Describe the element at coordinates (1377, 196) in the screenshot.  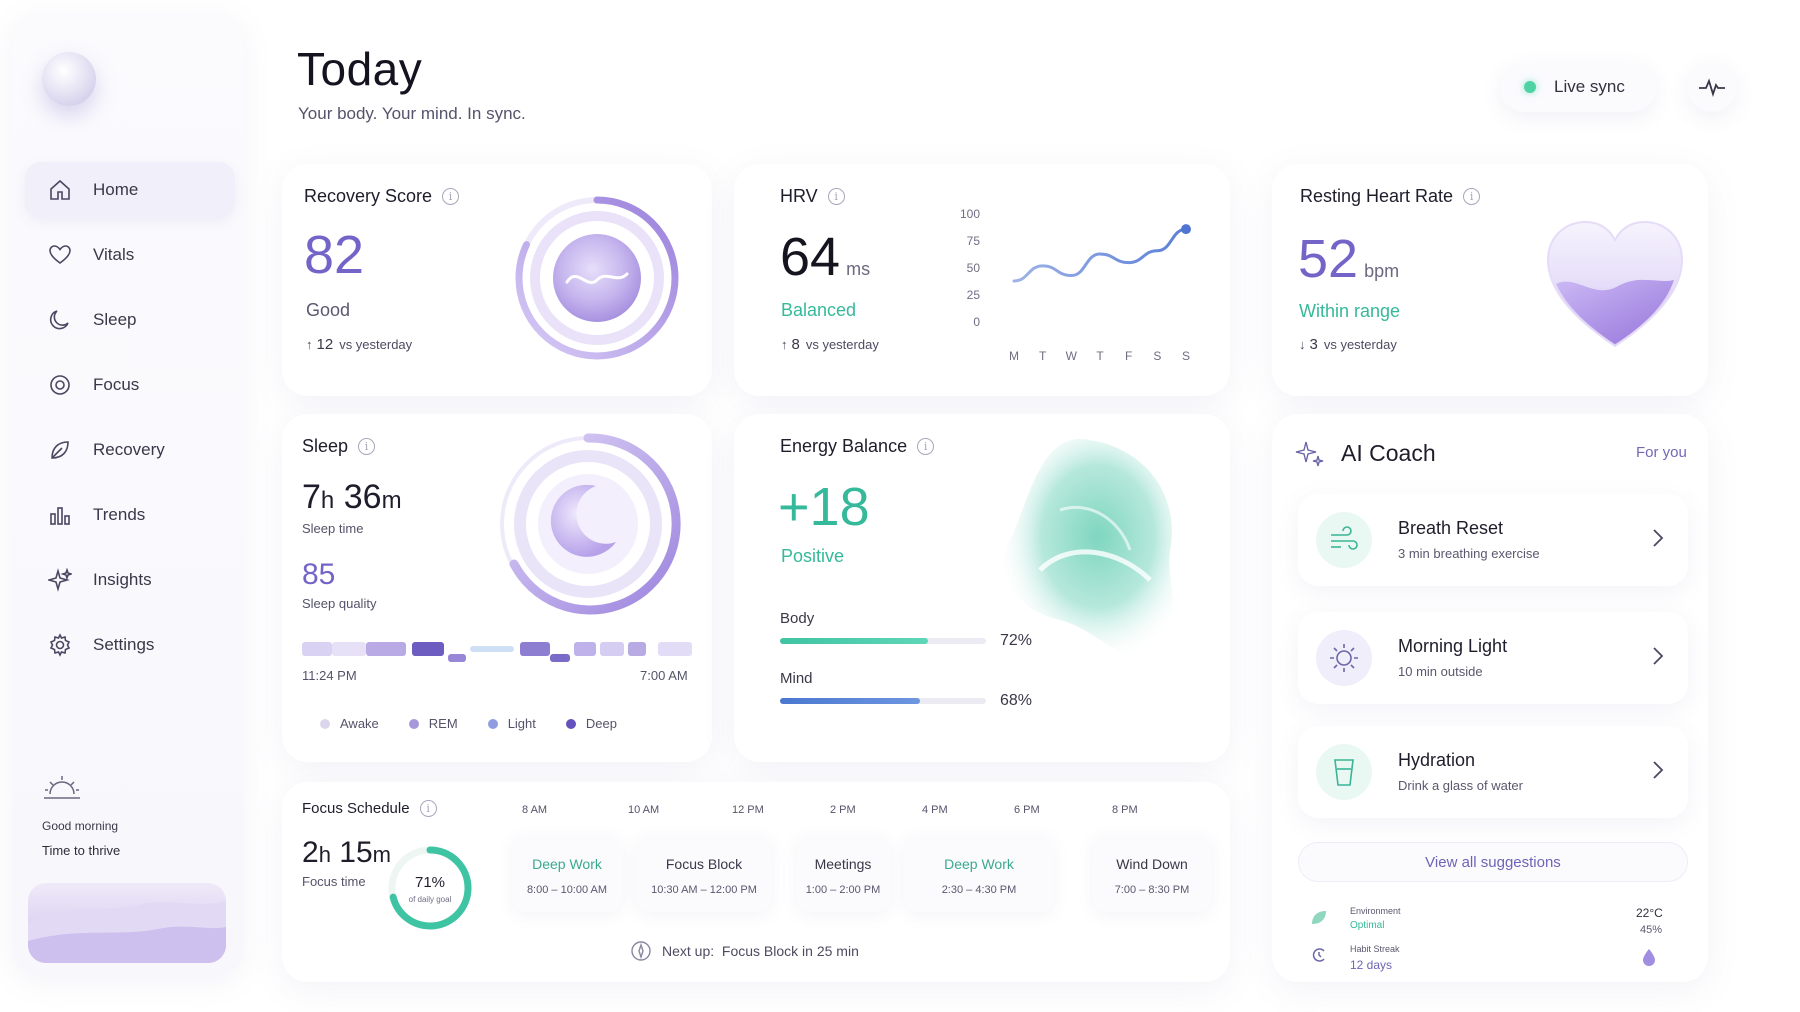
I see `rhr-title-text: Resting Heart Rate` at that location.